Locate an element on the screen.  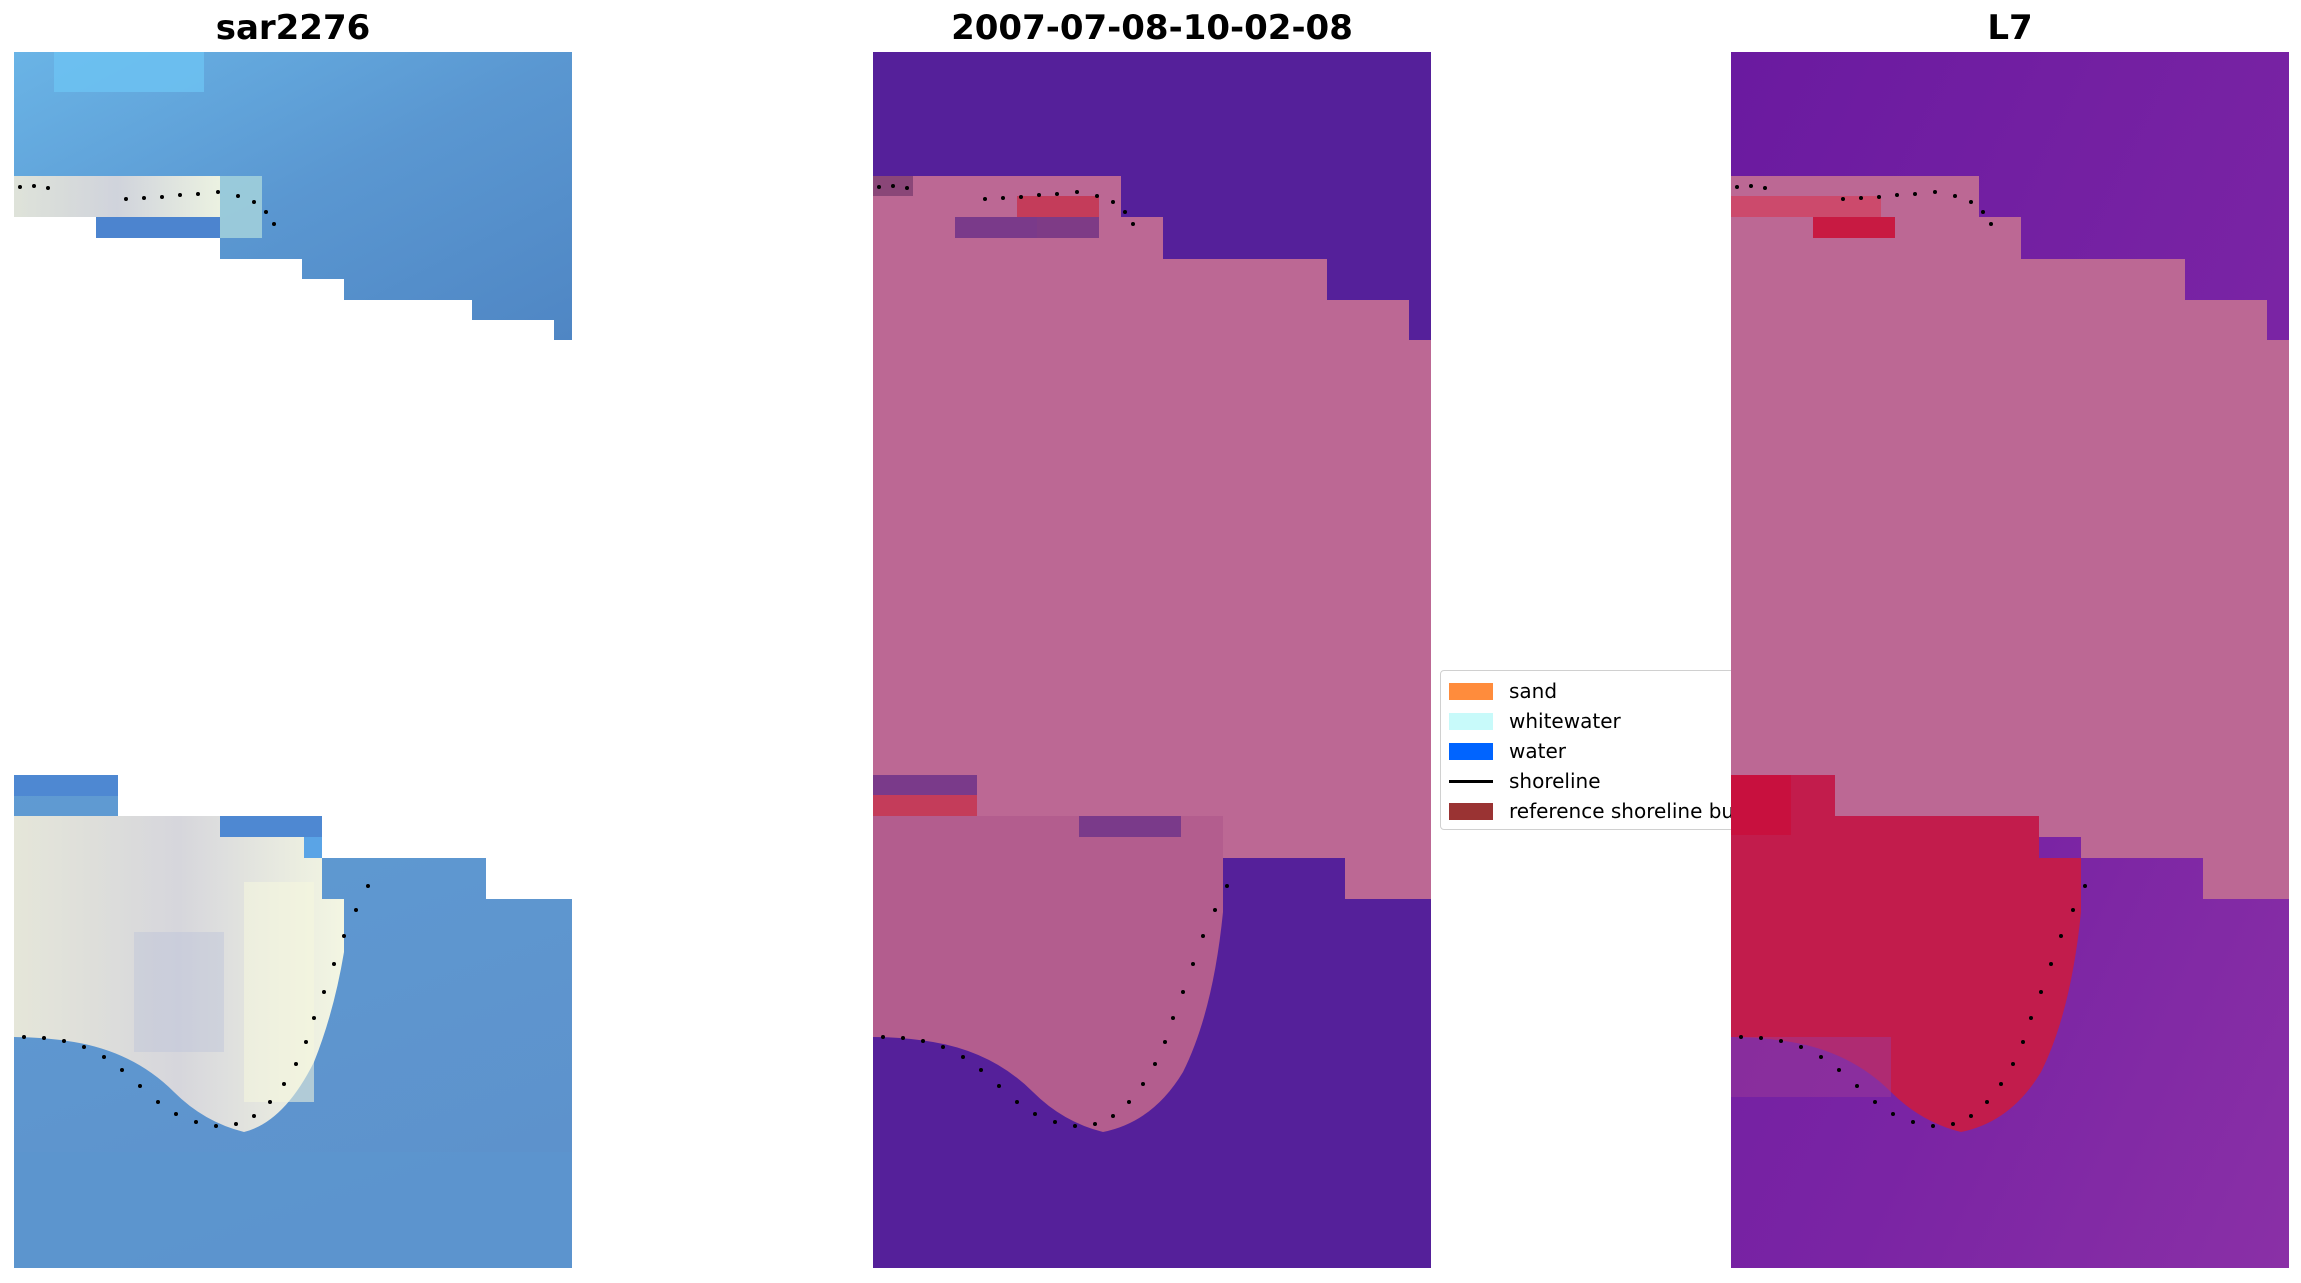
buffer-swatch is located at coordinates (1471, 811).